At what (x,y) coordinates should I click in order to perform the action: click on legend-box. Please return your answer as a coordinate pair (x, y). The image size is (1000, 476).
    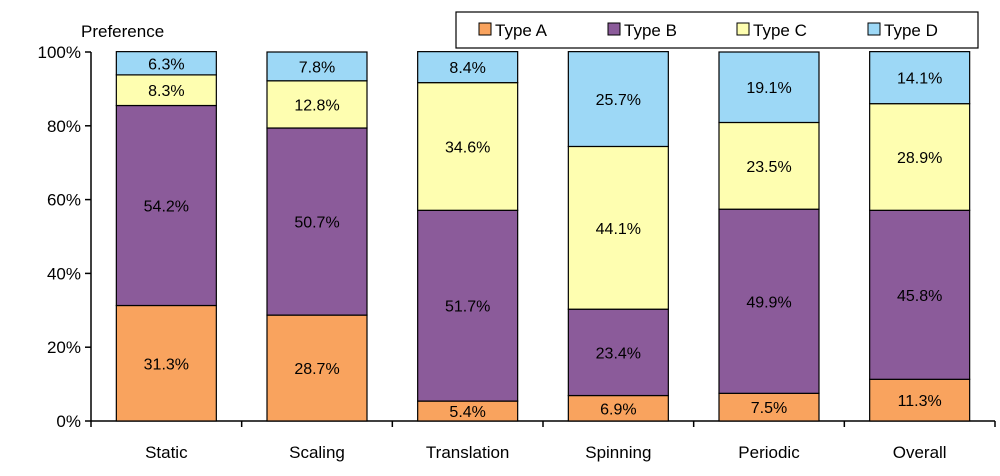
    Looking at the image, I should click on (717, 30).